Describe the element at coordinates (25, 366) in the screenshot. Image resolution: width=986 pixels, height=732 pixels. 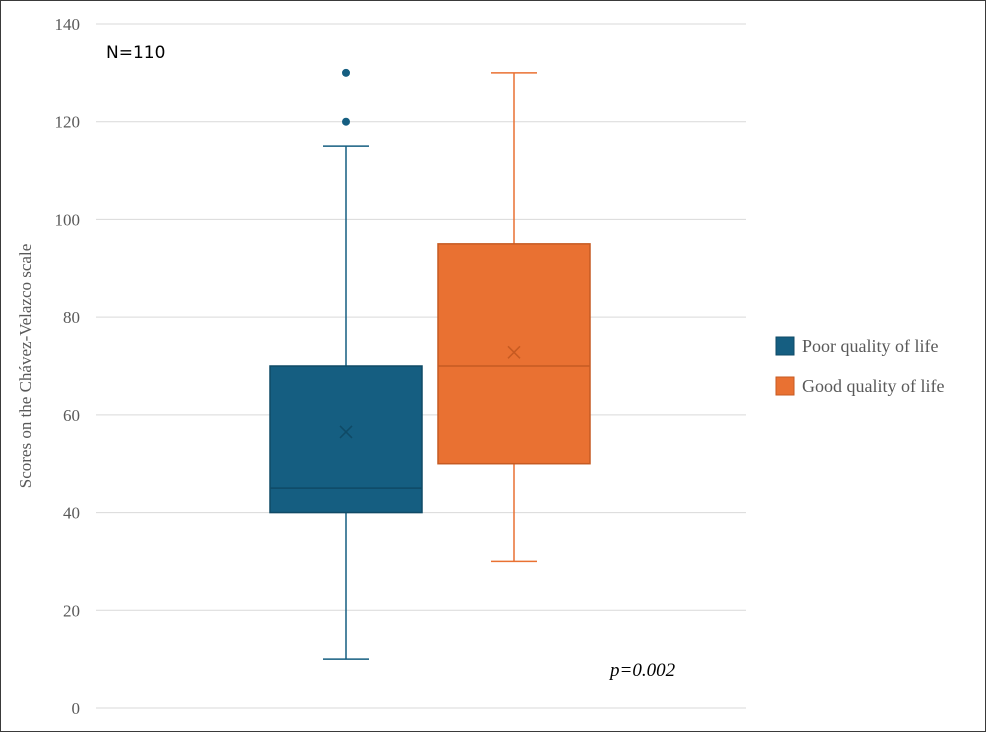
I see `y-axis-label: Scores on the Chávez-Velazco scale` at that location.